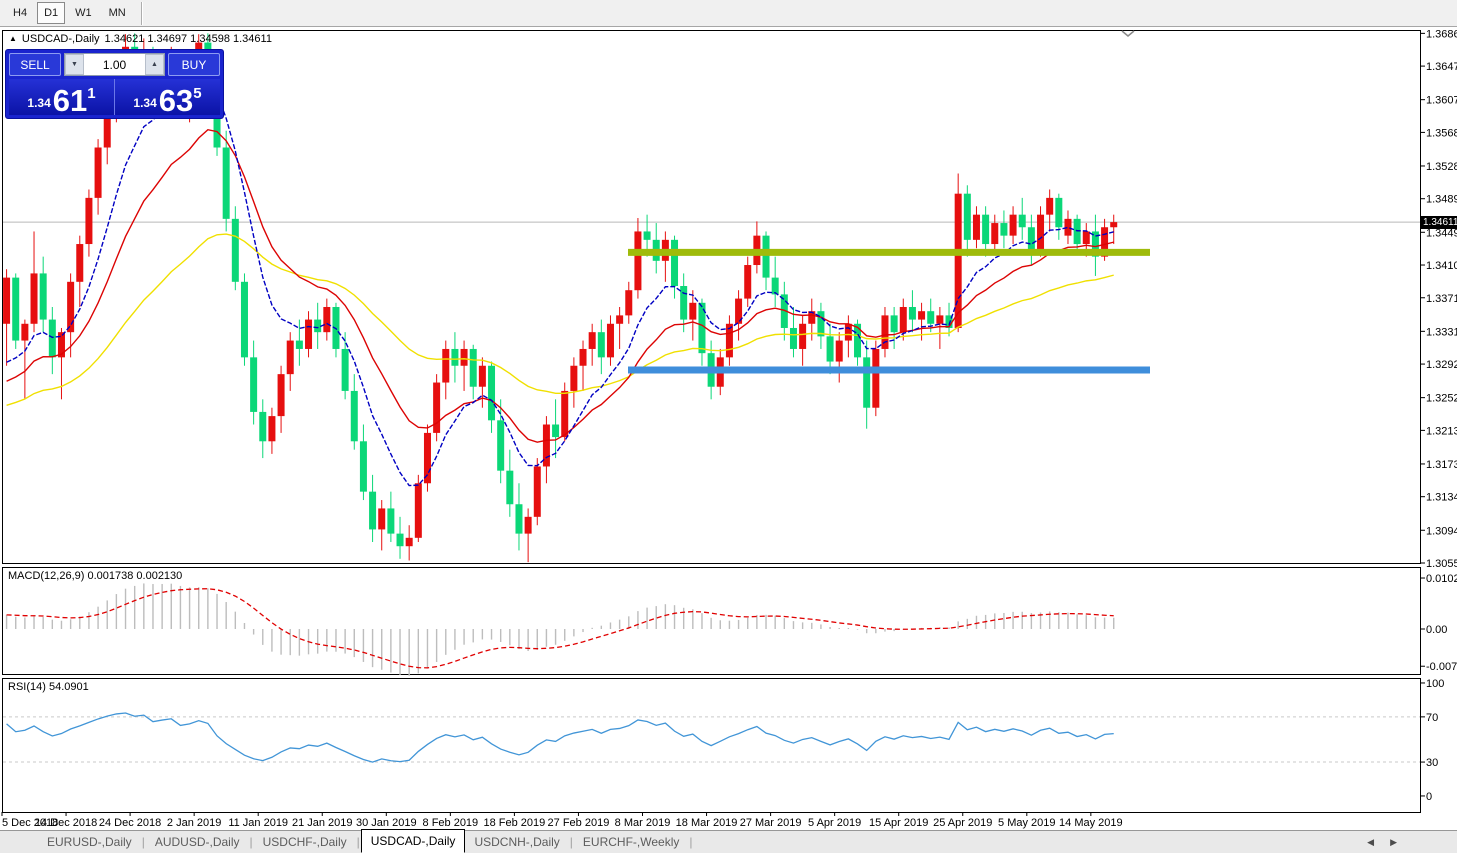 This screenshot has width=1457, height=854. I want to click on volume-increase-icon: ▲, so click(154, 64).